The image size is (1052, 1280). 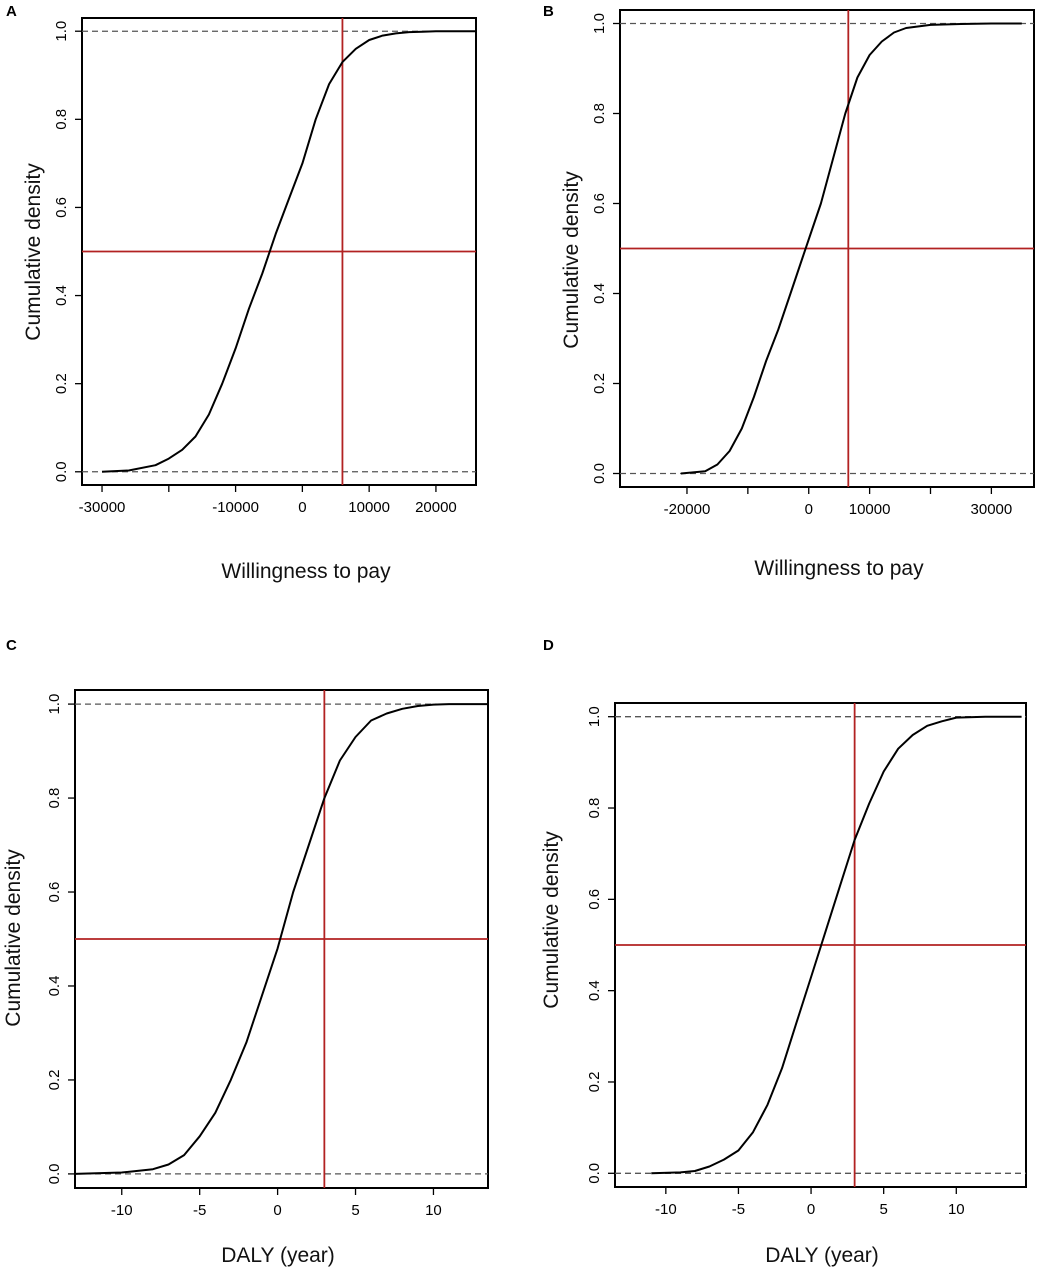 What do you see at coordinates (687, 509) in the screenshot?
I see `x-tick-label: -20000` at bounding box center [687, 509].